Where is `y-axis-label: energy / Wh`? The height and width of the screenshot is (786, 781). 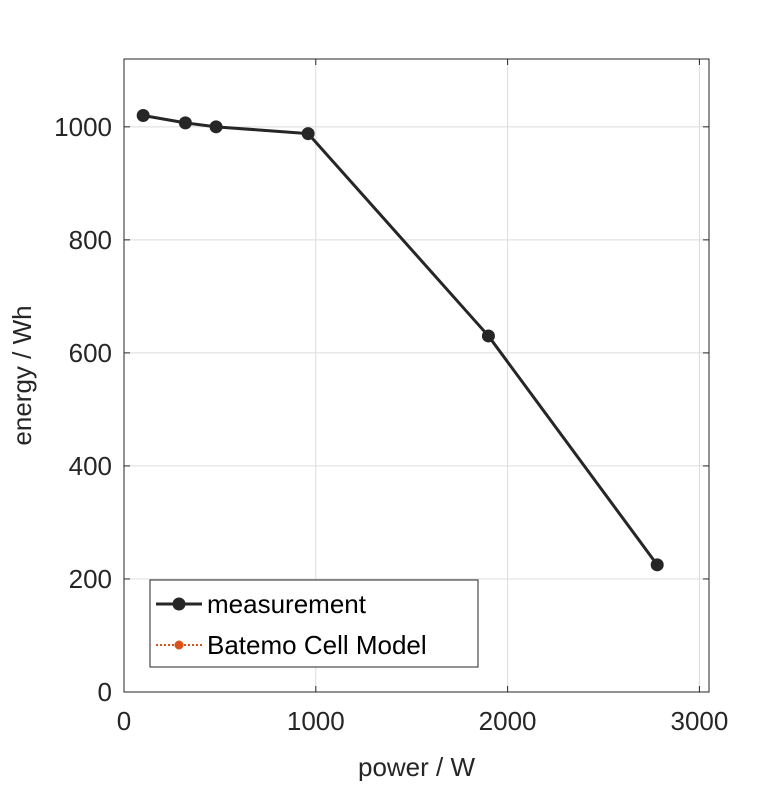 y-axis-label: energy / Wh is located at coordinates (22, 375).